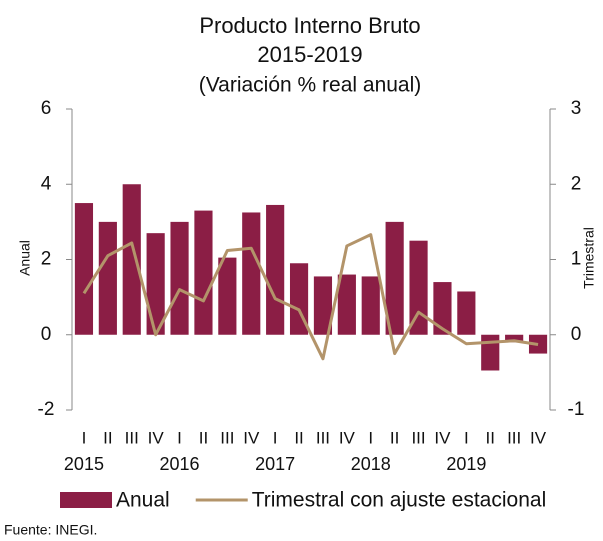 This screenshot has height=541, width=603. Describe the element at coordinates (84, 464) in the screenshot. I see `x-group-label: 2015` at that location.